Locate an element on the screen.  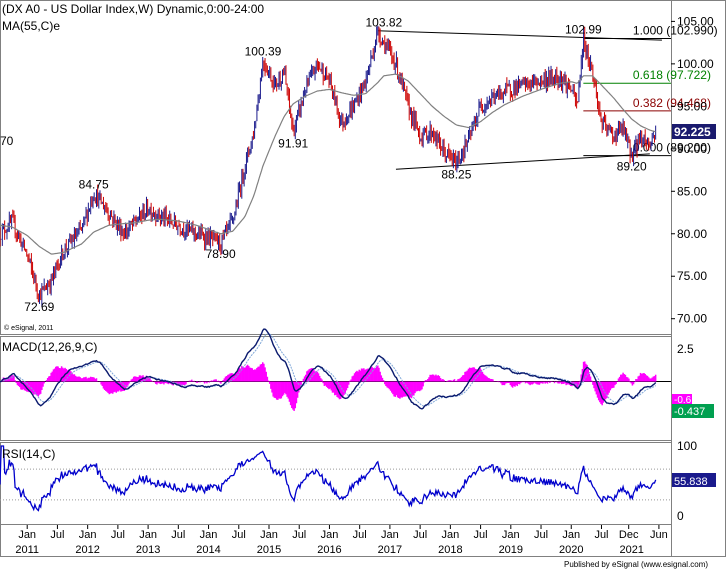
last-price-box is located at coordinates (694, 131).